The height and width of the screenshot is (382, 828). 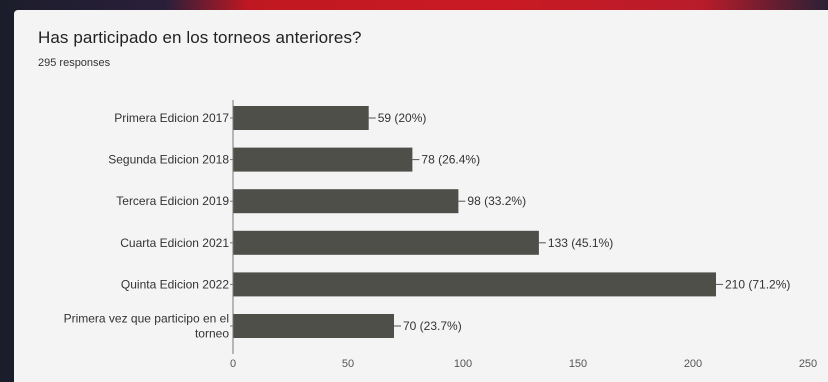 What do you see at coordinates (402, 118) in the screenshot?
I see `data-label: 59 (20%)` at bounding box center [402, 118].